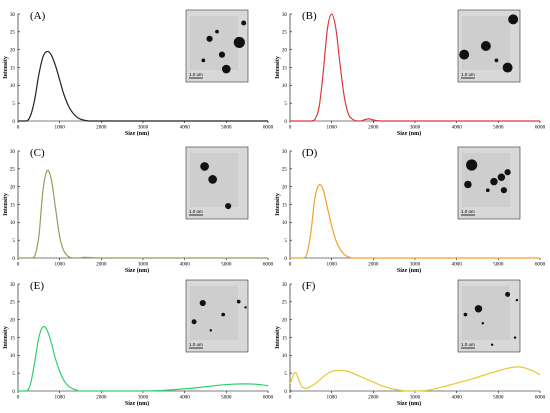 This screenshot has width=550, height=413. What do you see at coordinates (486, 313) in the screenshot?
I see `inset-texture` at bounding box center [486, 313].